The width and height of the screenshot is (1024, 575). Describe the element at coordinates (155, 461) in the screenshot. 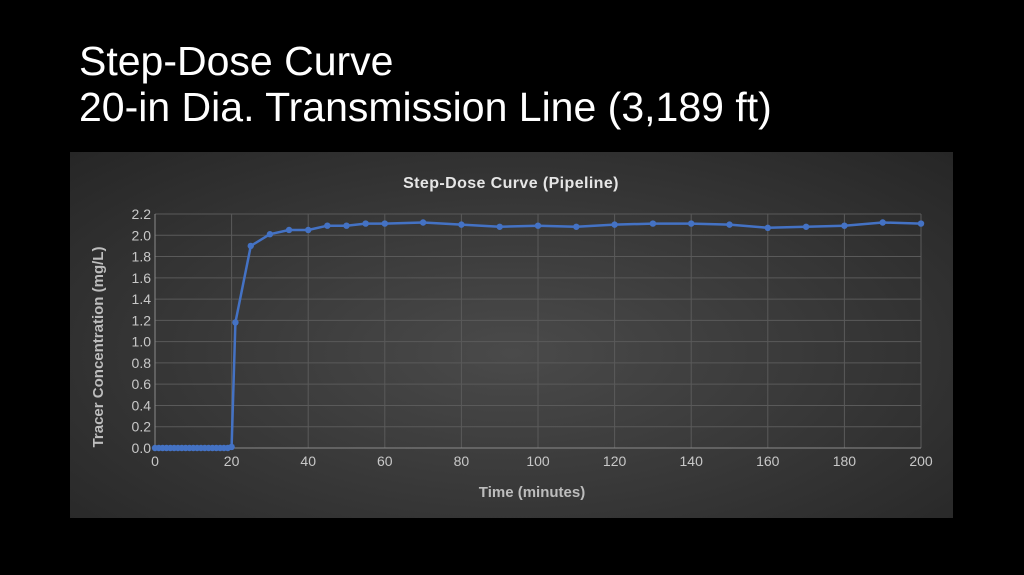

I see `x-tick-label: 0` at that location.